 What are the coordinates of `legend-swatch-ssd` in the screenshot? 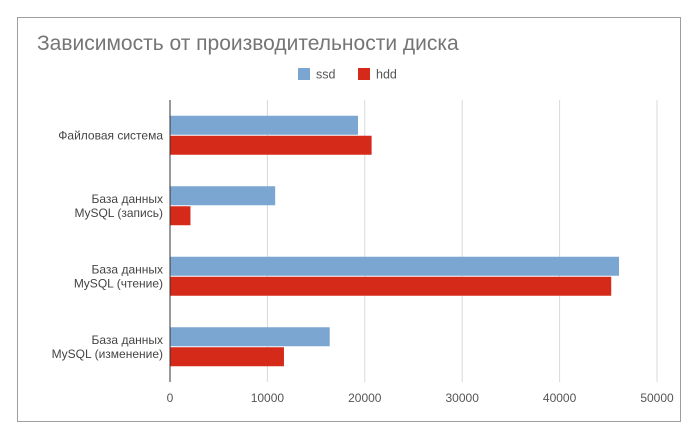 It's located at (304, 74).